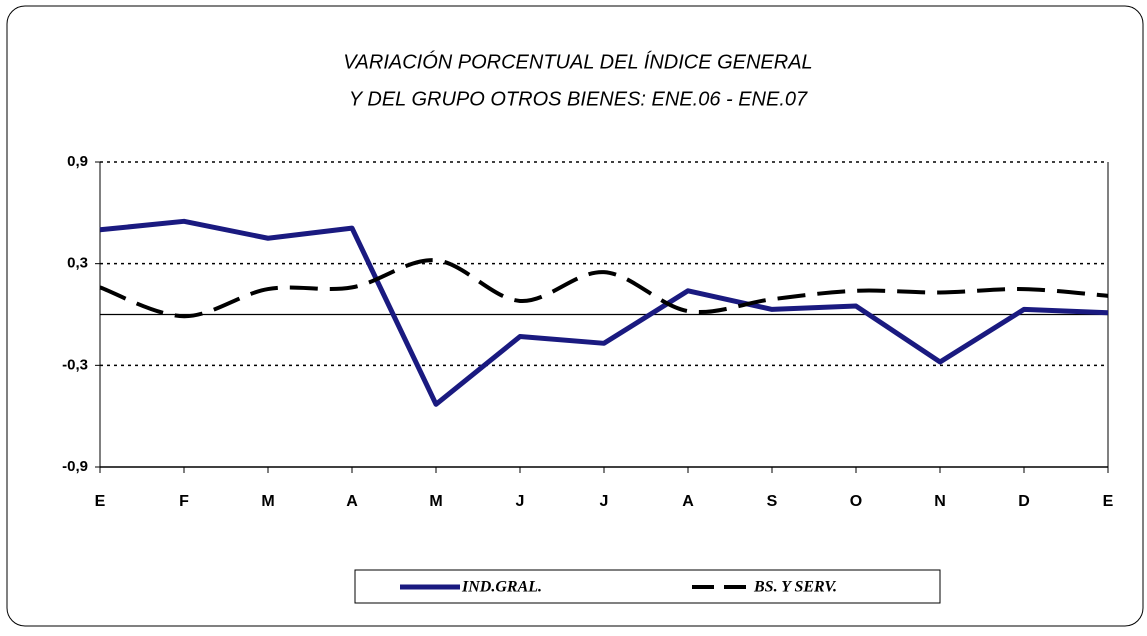 This screenshot has width=1147, height=636. Describe the element at coordinates (184, 501) in the screenshot. I see `x-tick-label: F` at that location.